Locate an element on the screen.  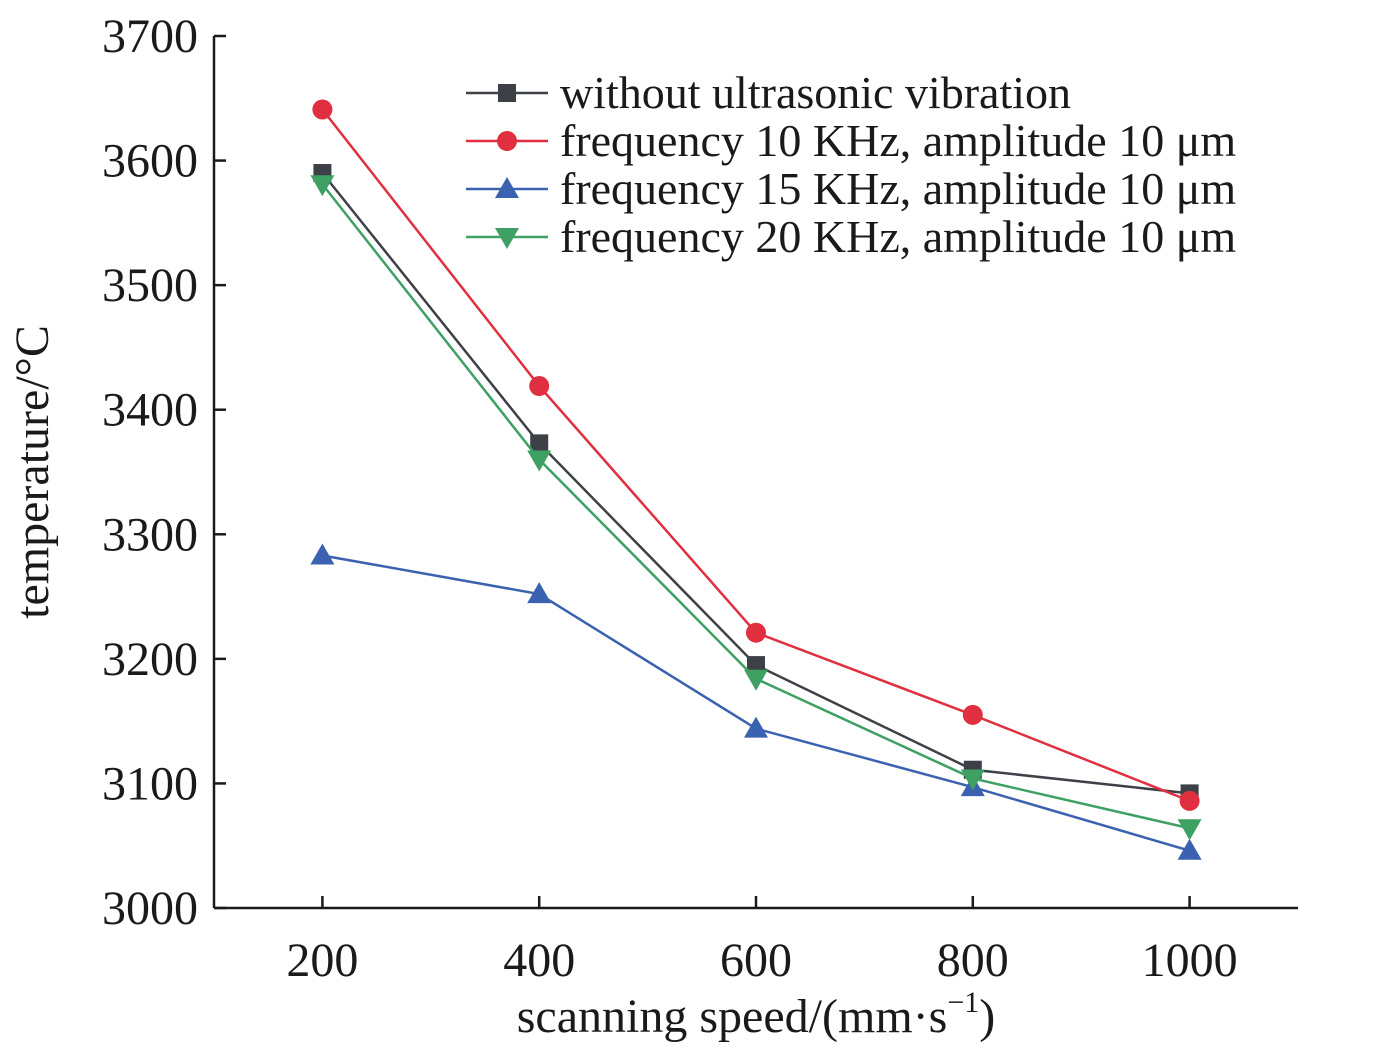
x-tick-label: 800 is located at coordinates (973, 960).